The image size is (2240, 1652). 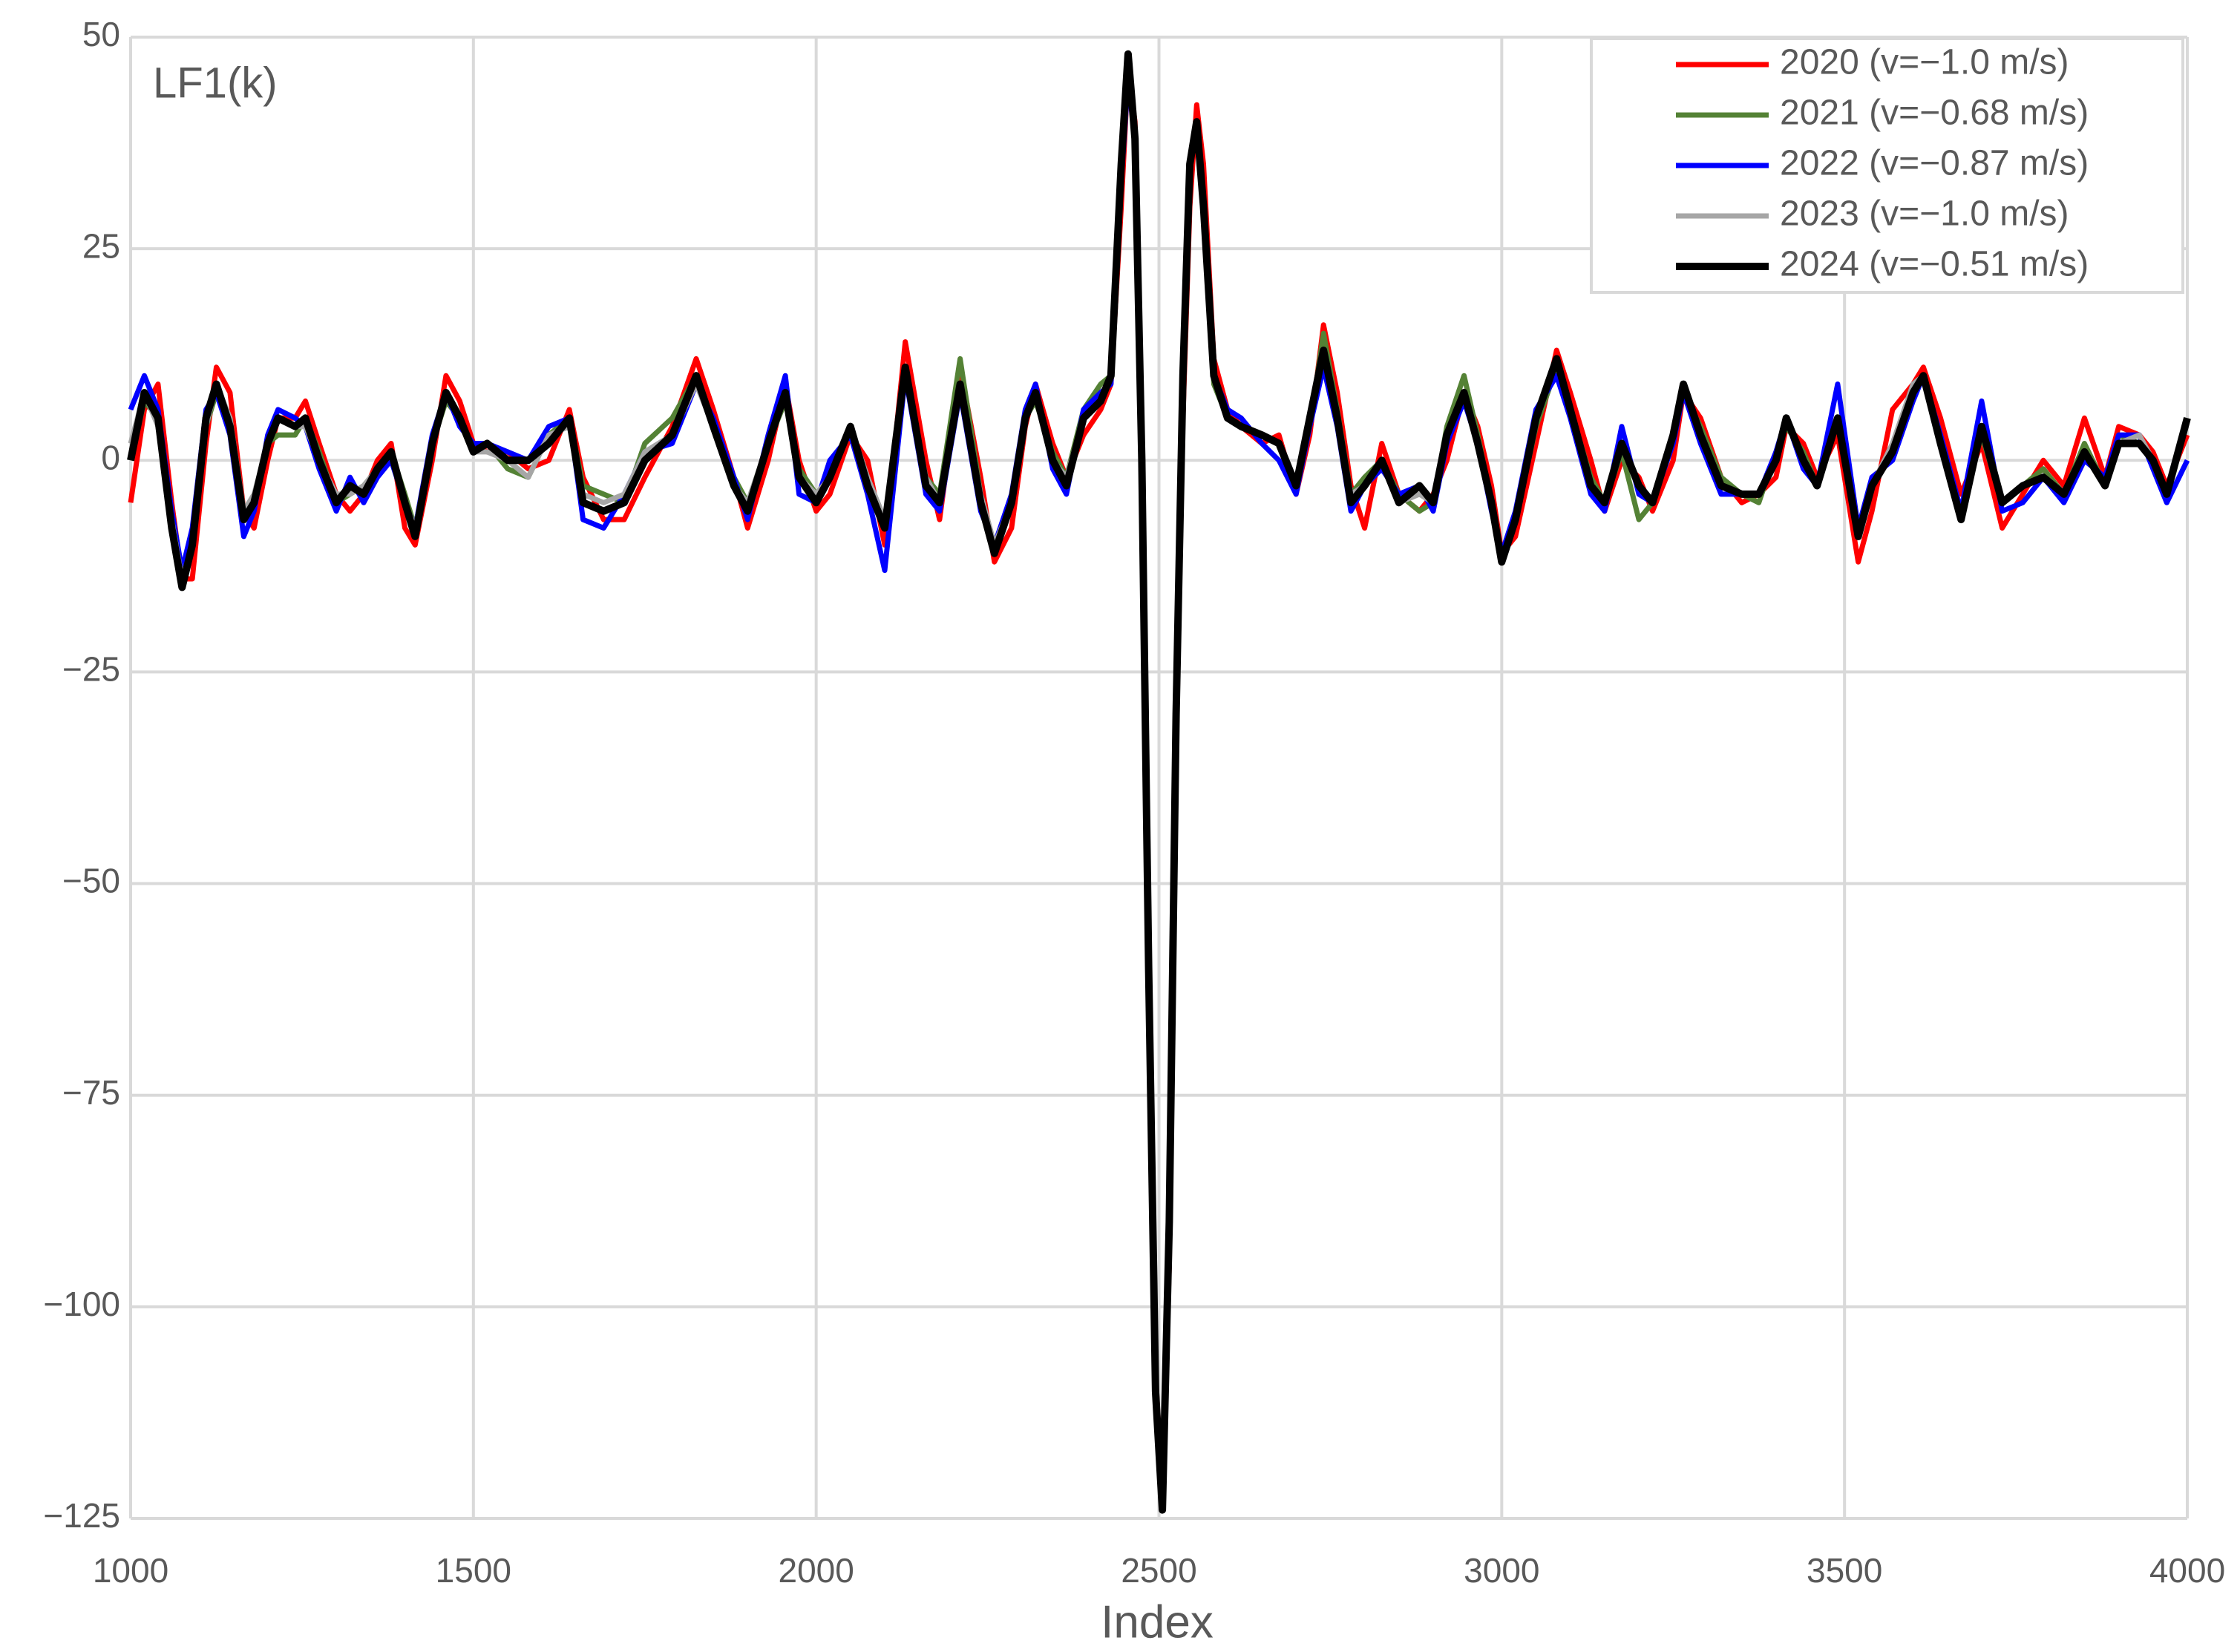 What do you see at coordinates (1158, 1570) in the screenshot?
I see `x-tick-label: 2500` at bounding box center [1158, 1570].